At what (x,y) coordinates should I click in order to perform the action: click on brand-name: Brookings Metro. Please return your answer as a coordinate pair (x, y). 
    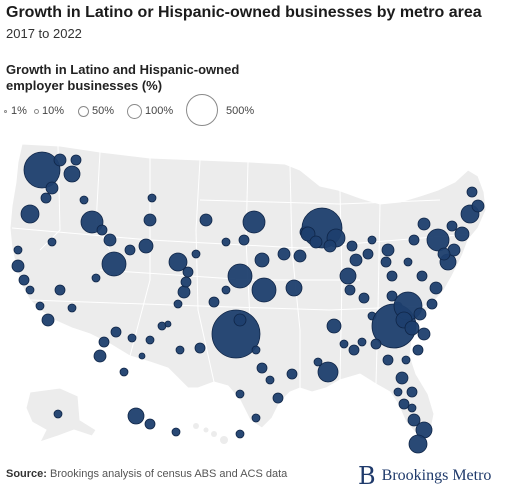
    Looking at the image, I should click on (436, 475).